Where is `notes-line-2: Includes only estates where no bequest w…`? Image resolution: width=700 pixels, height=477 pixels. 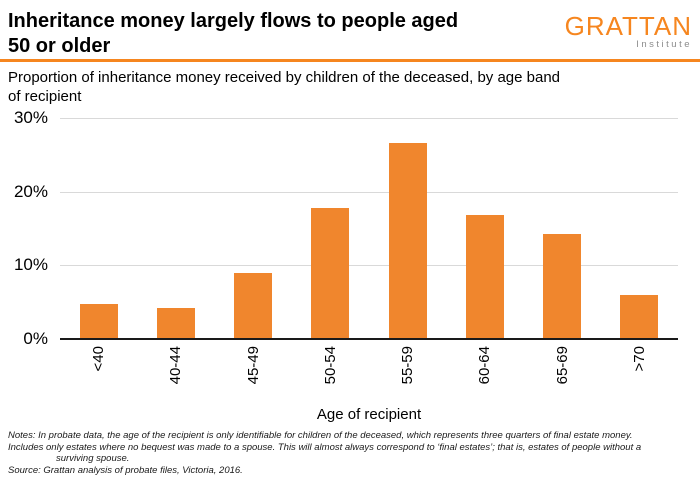 notes-line-2: Includes only estates where no bequest w… is located at coordinates (325, 447).